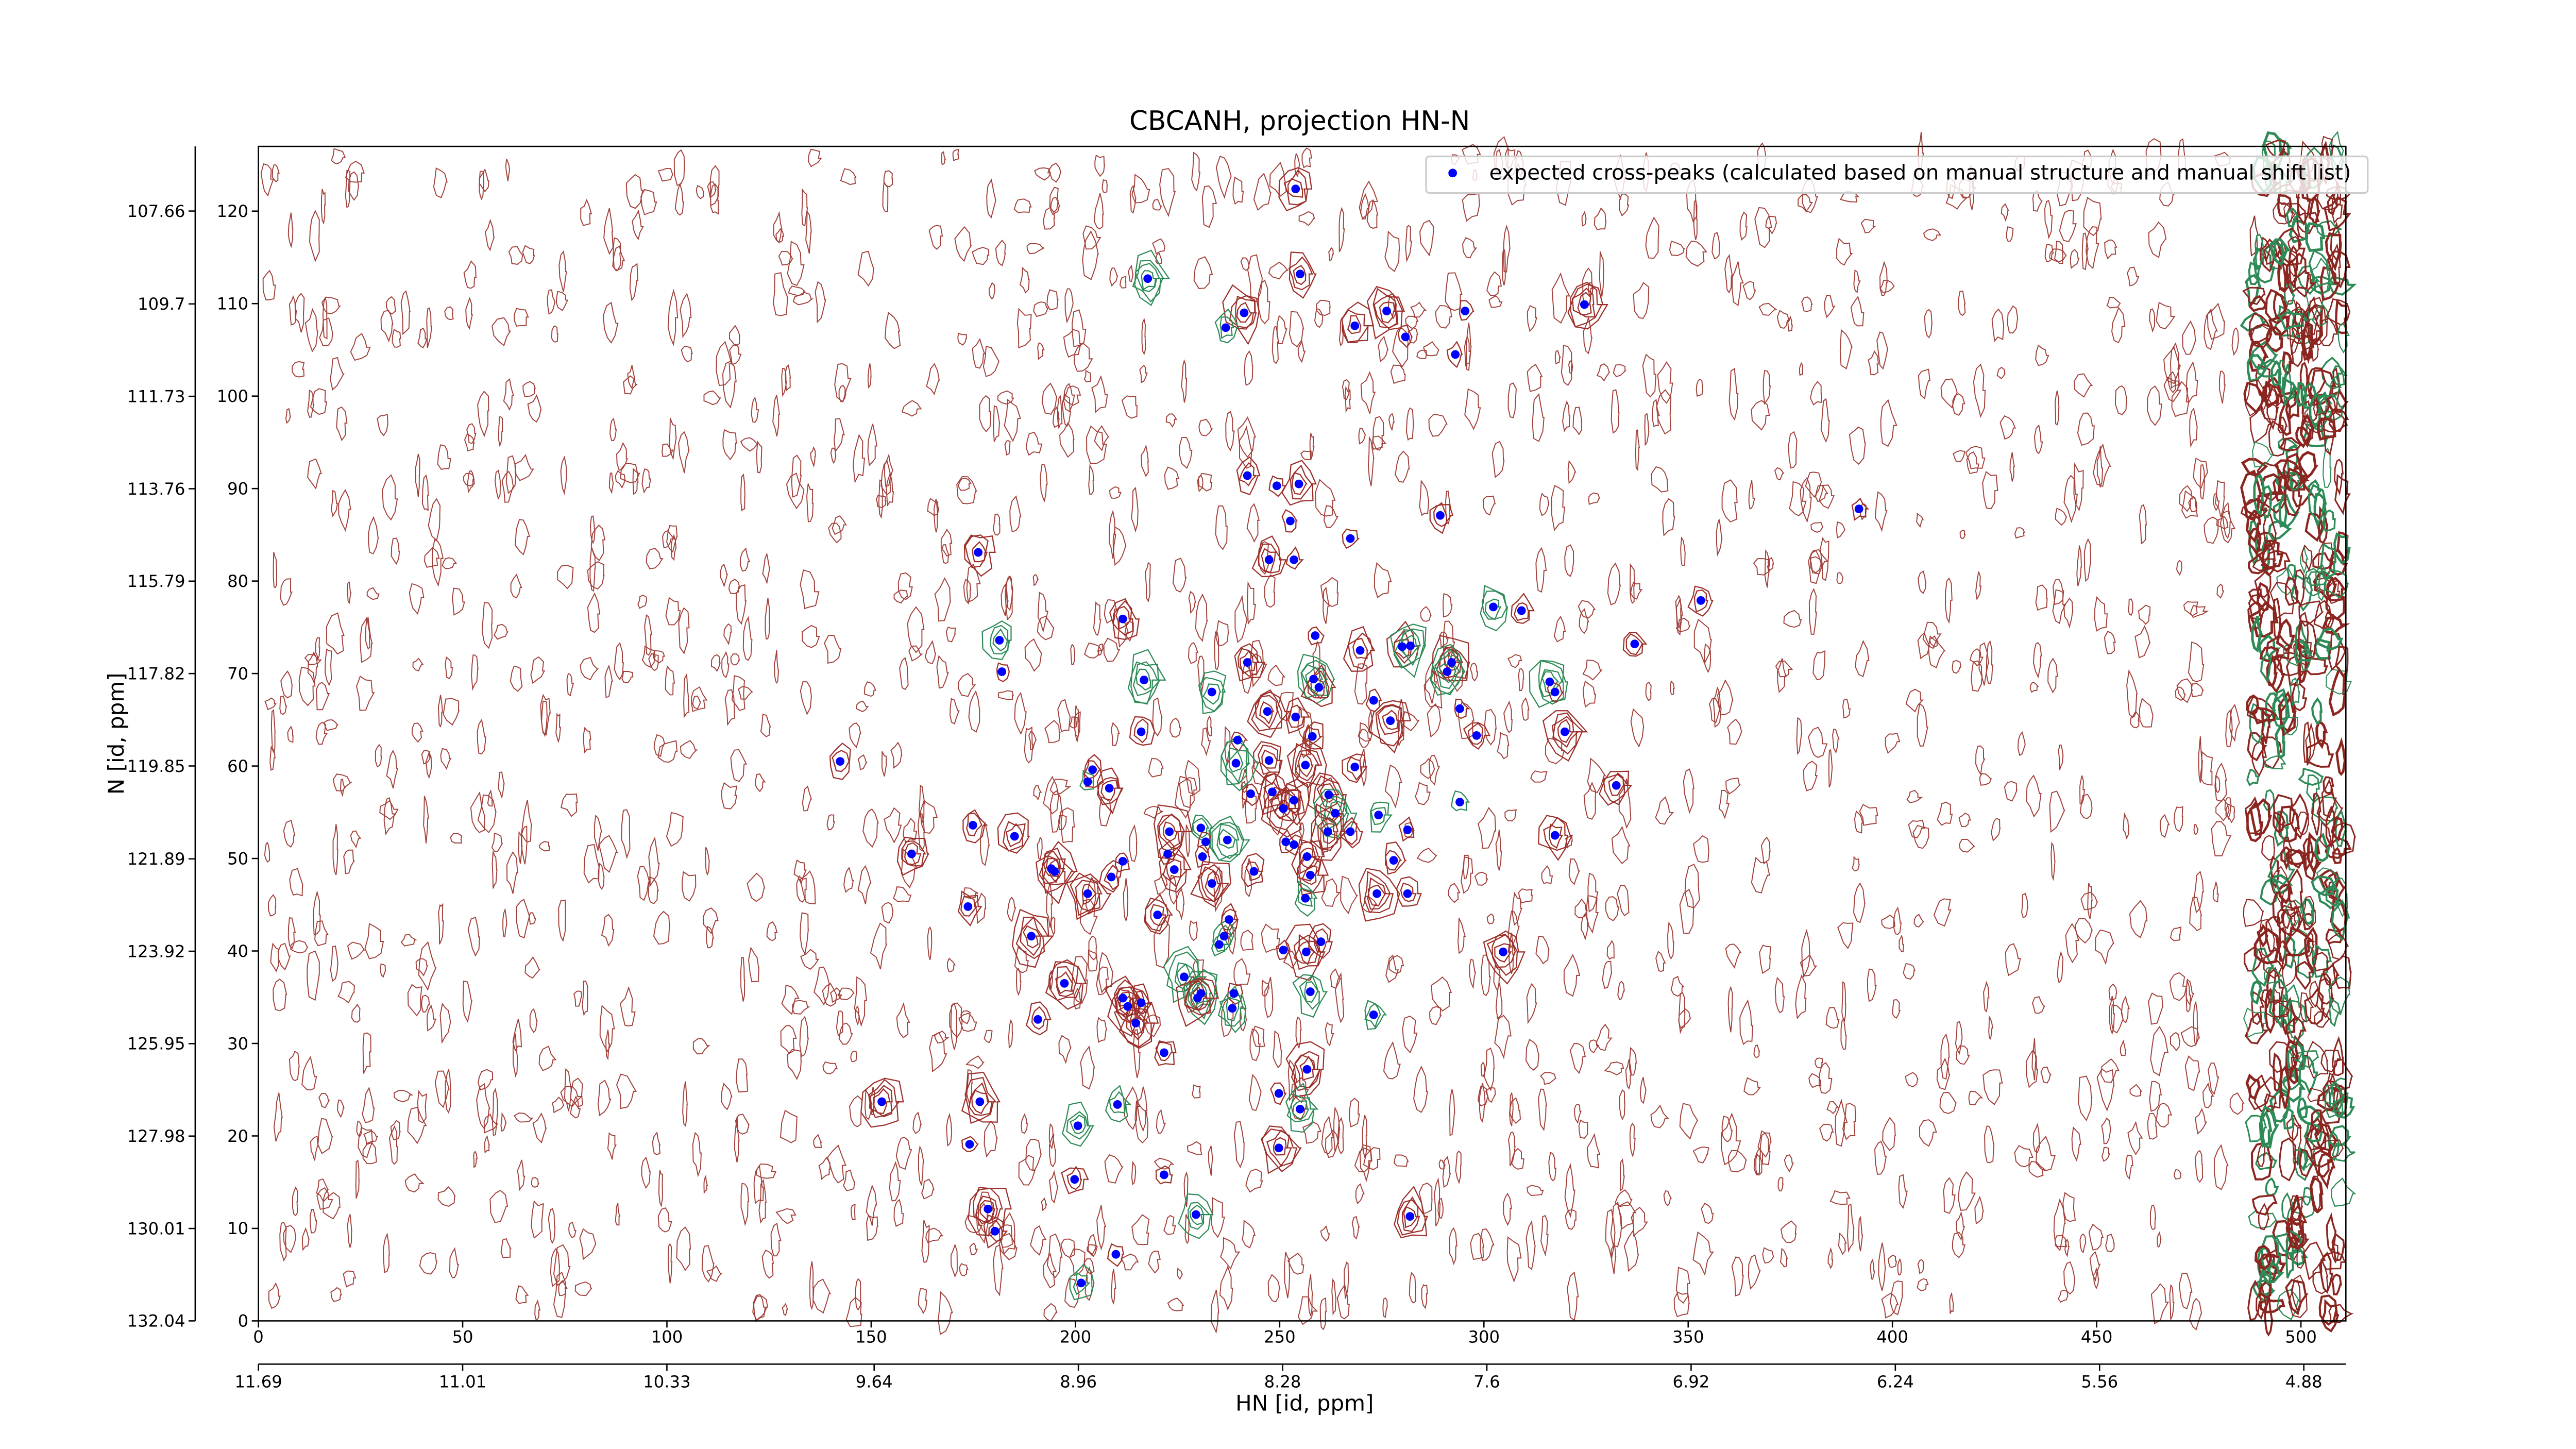  Describe the element at coordinates (1453, 173) in the screenshot. I see `legend-marker` at that location.